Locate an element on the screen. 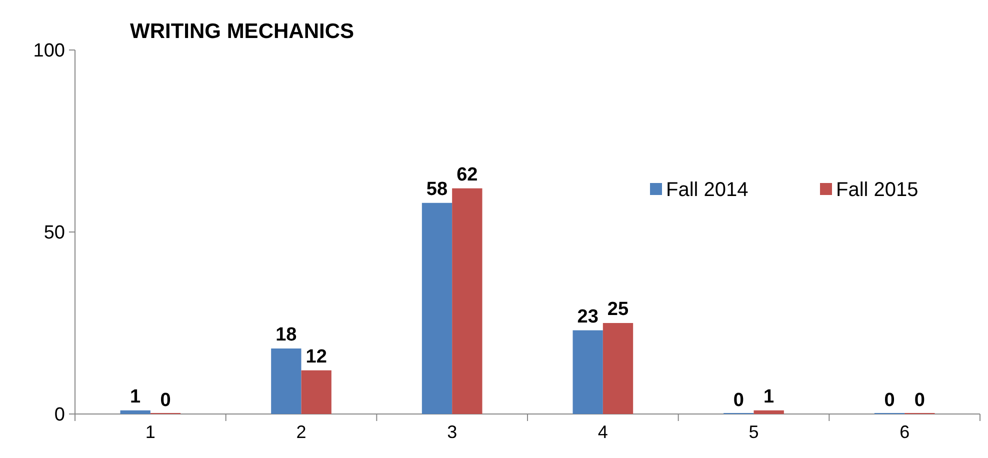  chart-title: WRITING MECHANICS is located at coordinates (242, 31).